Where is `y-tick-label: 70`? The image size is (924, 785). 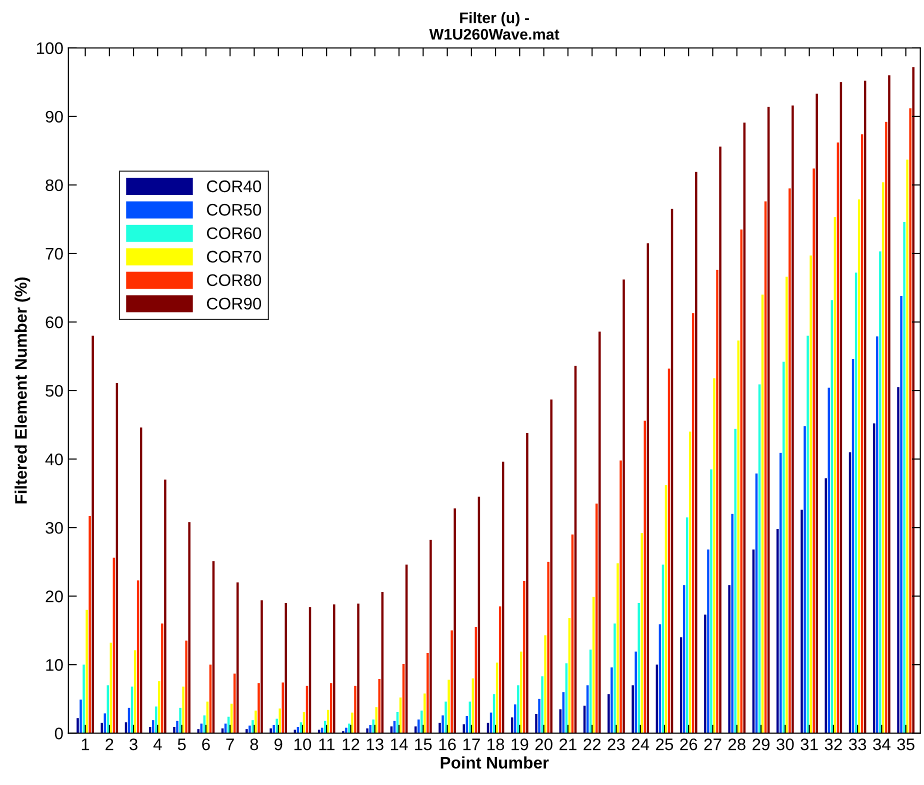 y-tick-label: 70 is located at coordinates (54, 254).